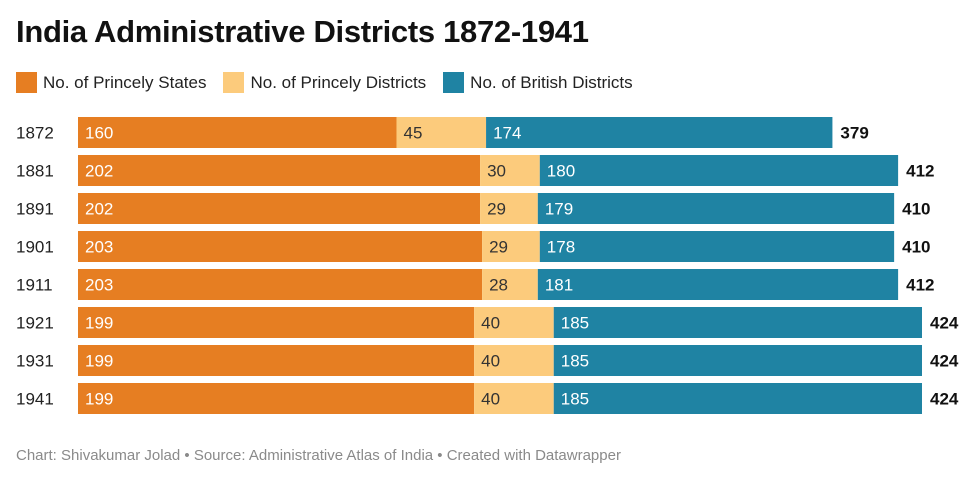 The image size is (980, 484). Describe the element at coordinates (280, 284) in the screenshot. I see `bar-no-of-princely-states-1911` at that location.